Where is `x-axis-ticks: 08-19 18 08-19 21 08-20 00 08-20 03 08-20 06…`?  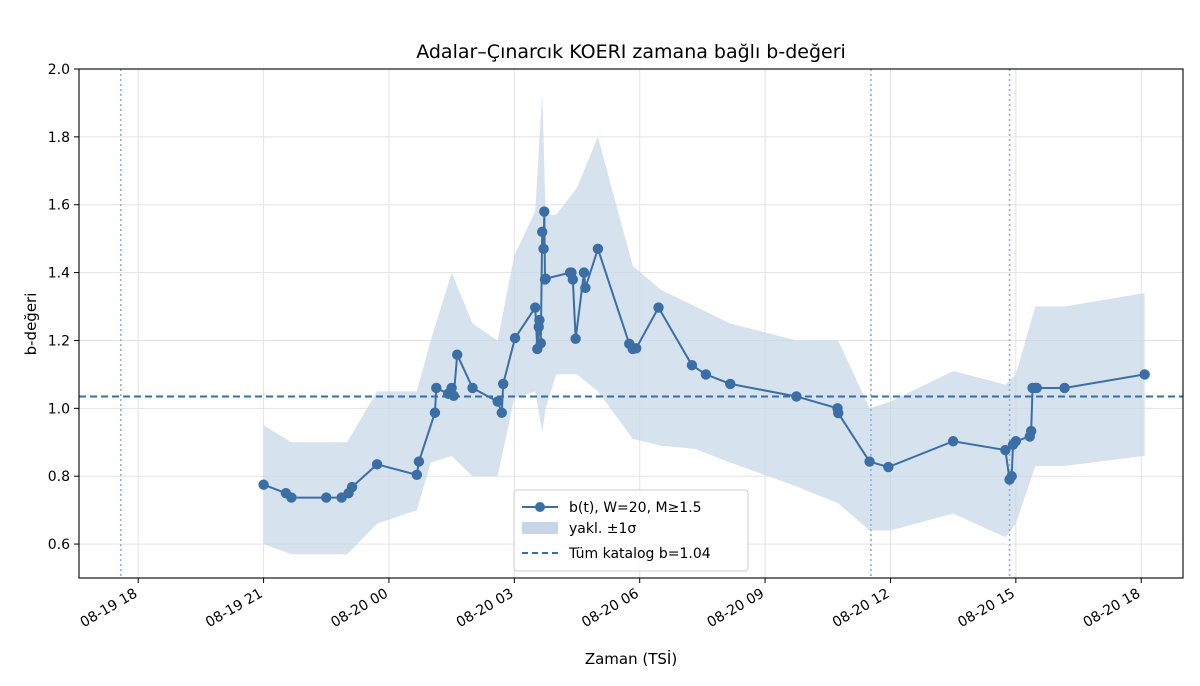
x-axis-ticks: 08-19 18 08-19 21 08-20 00 08-20 03 08-20 06… is located at coordinates (611, 604).